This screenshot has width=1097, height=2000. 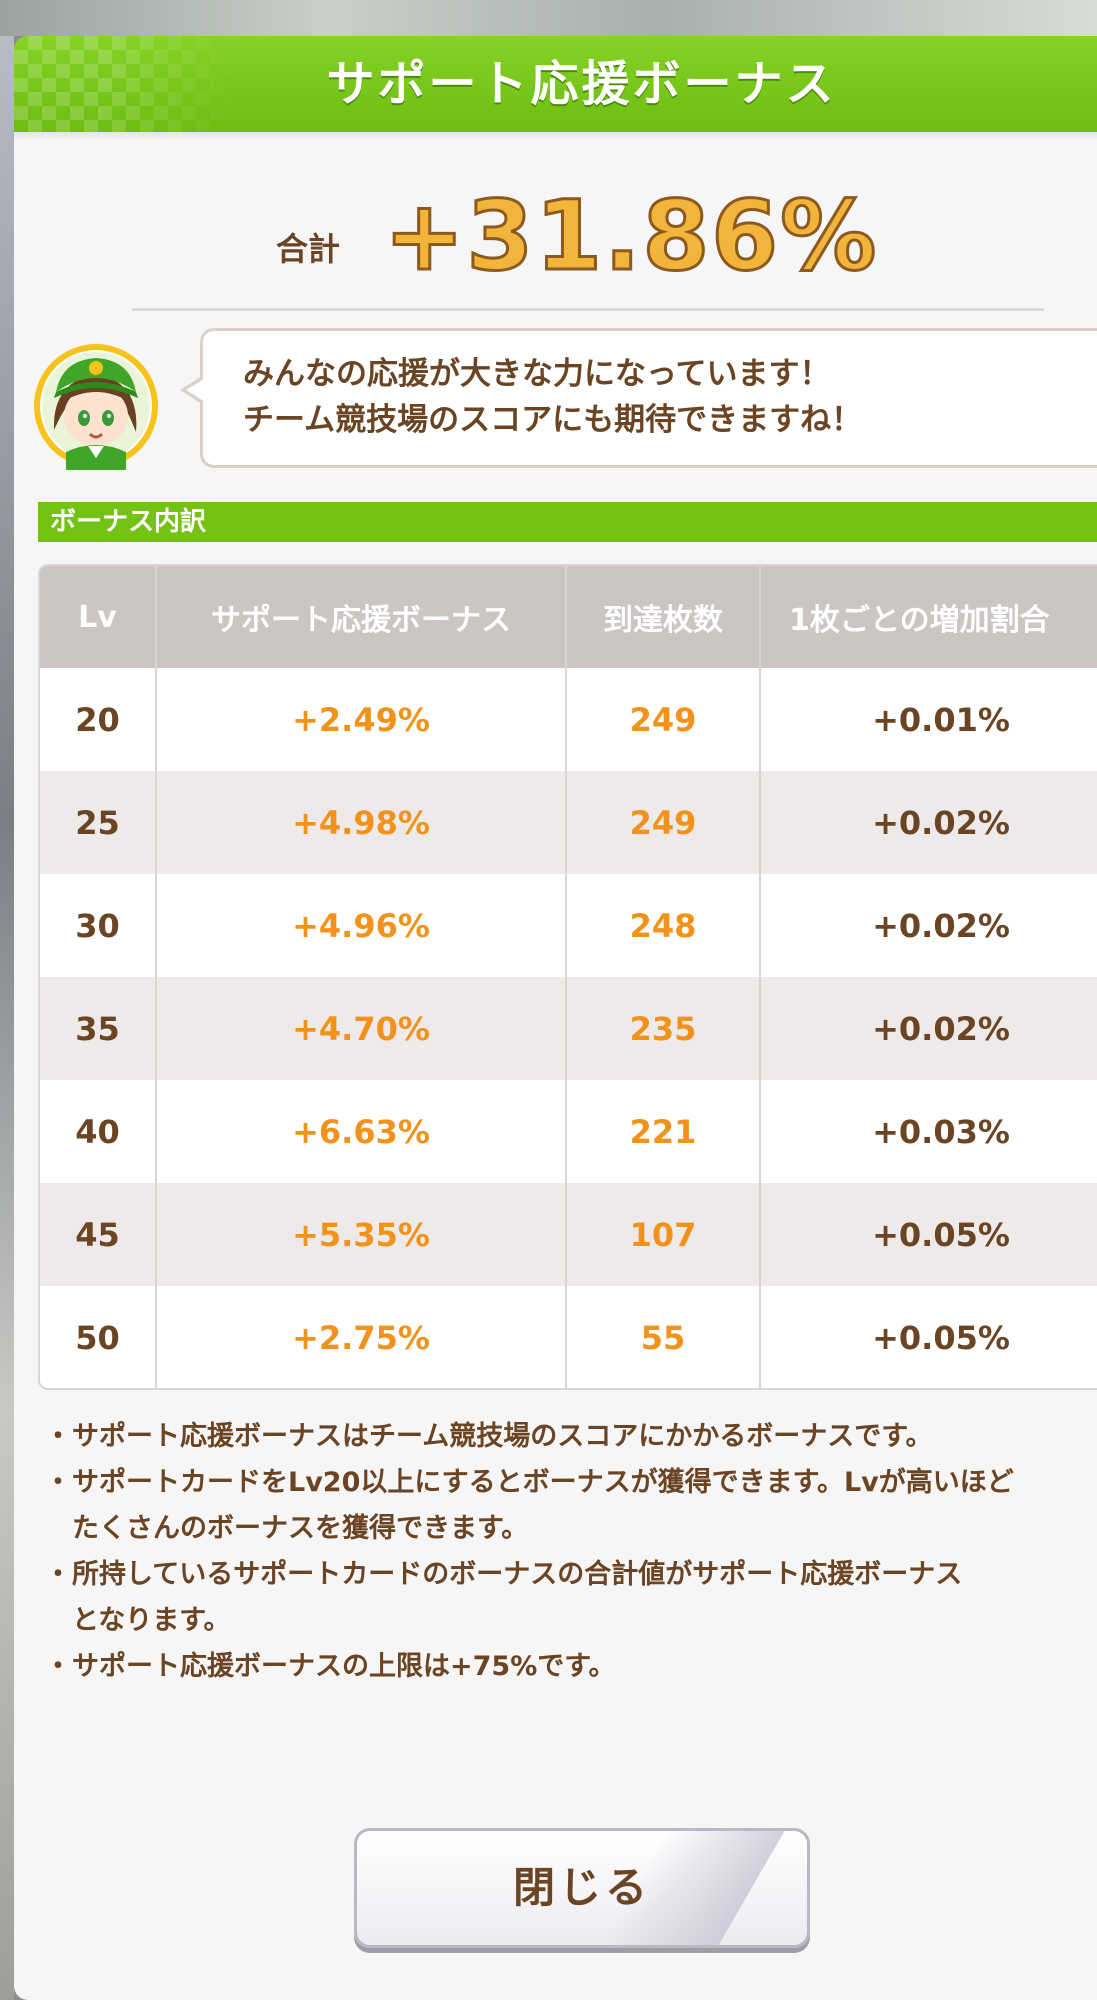 What do you see at coordinates (128, 522) in the screenshot?
I see `section-title: ボーナス内訳` at bounding box center [128, 522].